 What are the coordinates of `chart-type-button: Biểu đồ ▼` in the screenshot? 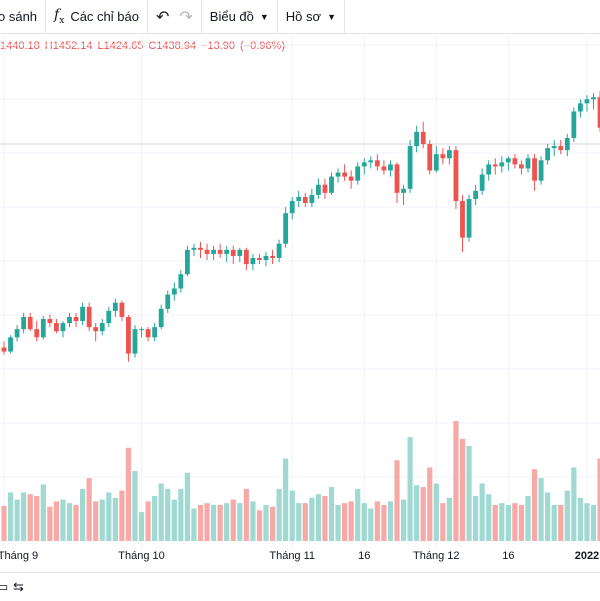 It's located at (239, 16).